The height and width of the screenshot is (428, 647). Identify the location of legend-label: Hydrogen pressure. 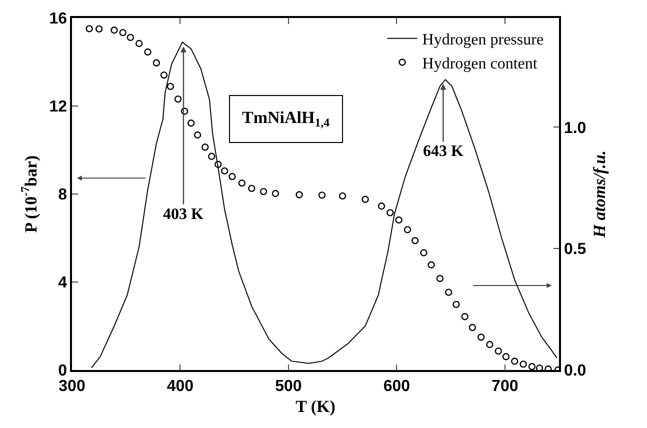
(483, 40).